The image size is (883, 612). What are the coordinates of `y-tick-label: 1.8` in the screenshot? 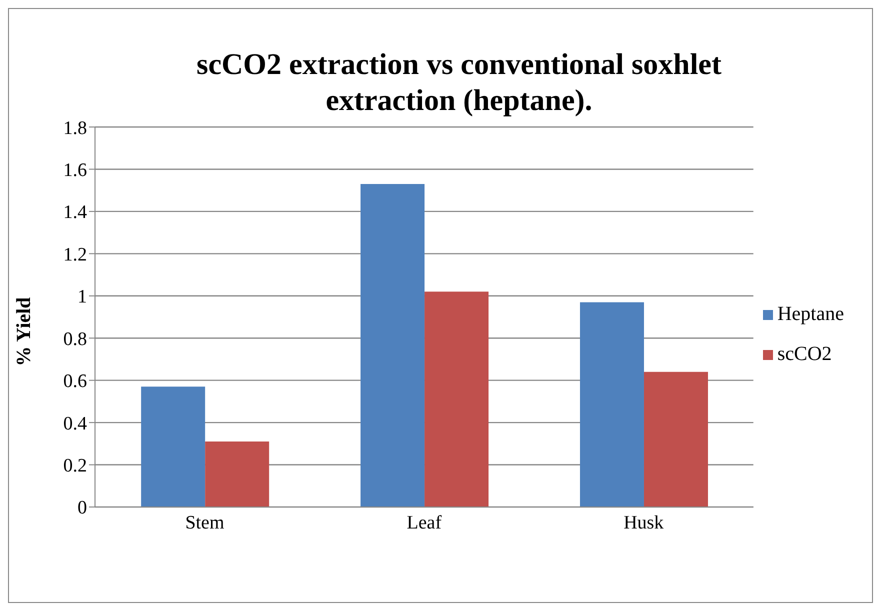 It's located at (75, 128).